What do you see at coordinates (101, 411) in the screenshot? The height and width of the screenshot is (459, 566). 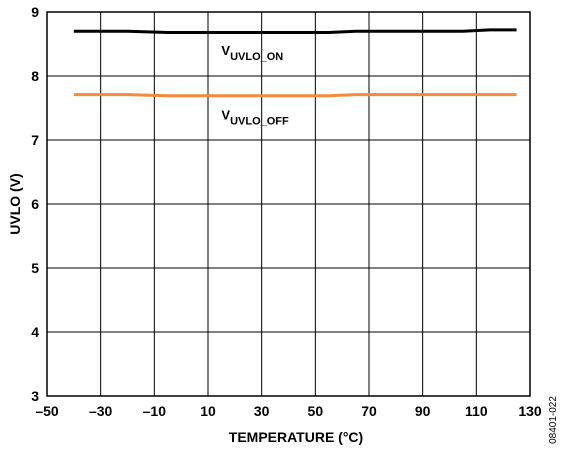 I see `x-tick-label: –30` at bounding box center [101, 411].